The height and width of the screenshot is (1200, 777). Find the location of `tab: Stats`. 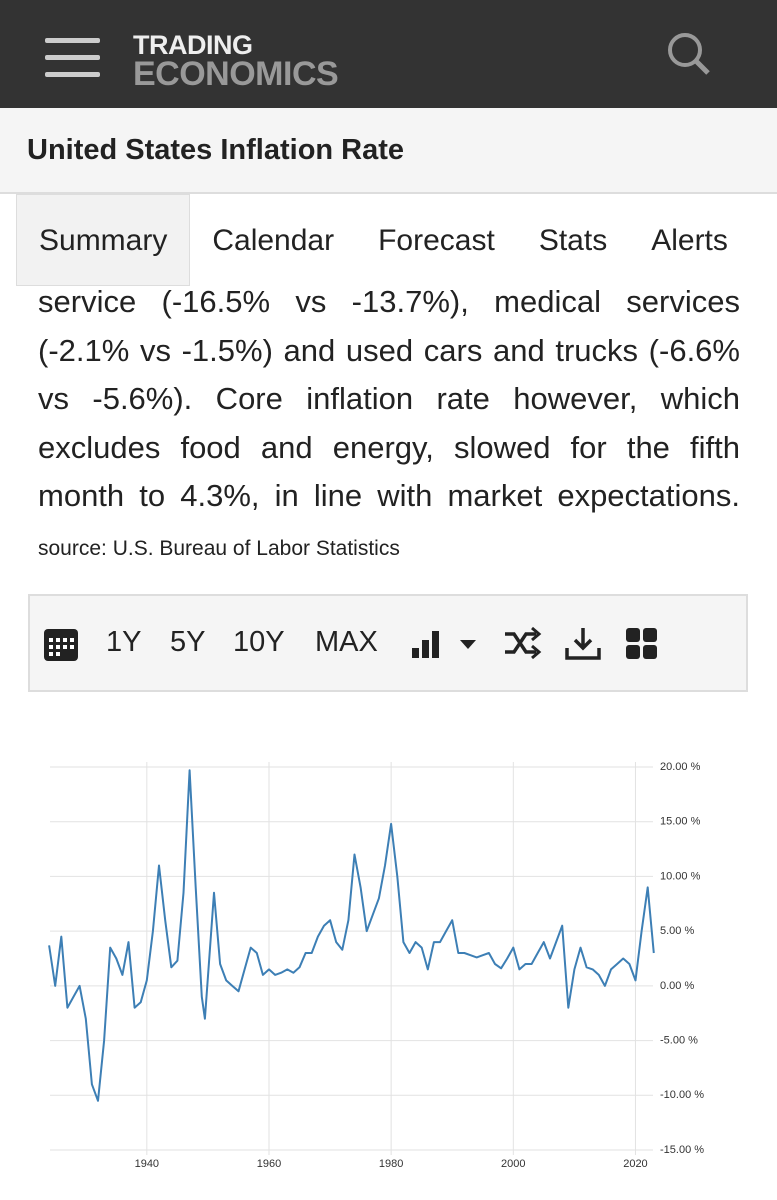

tab: Stats is located at coordinates (573, 240).